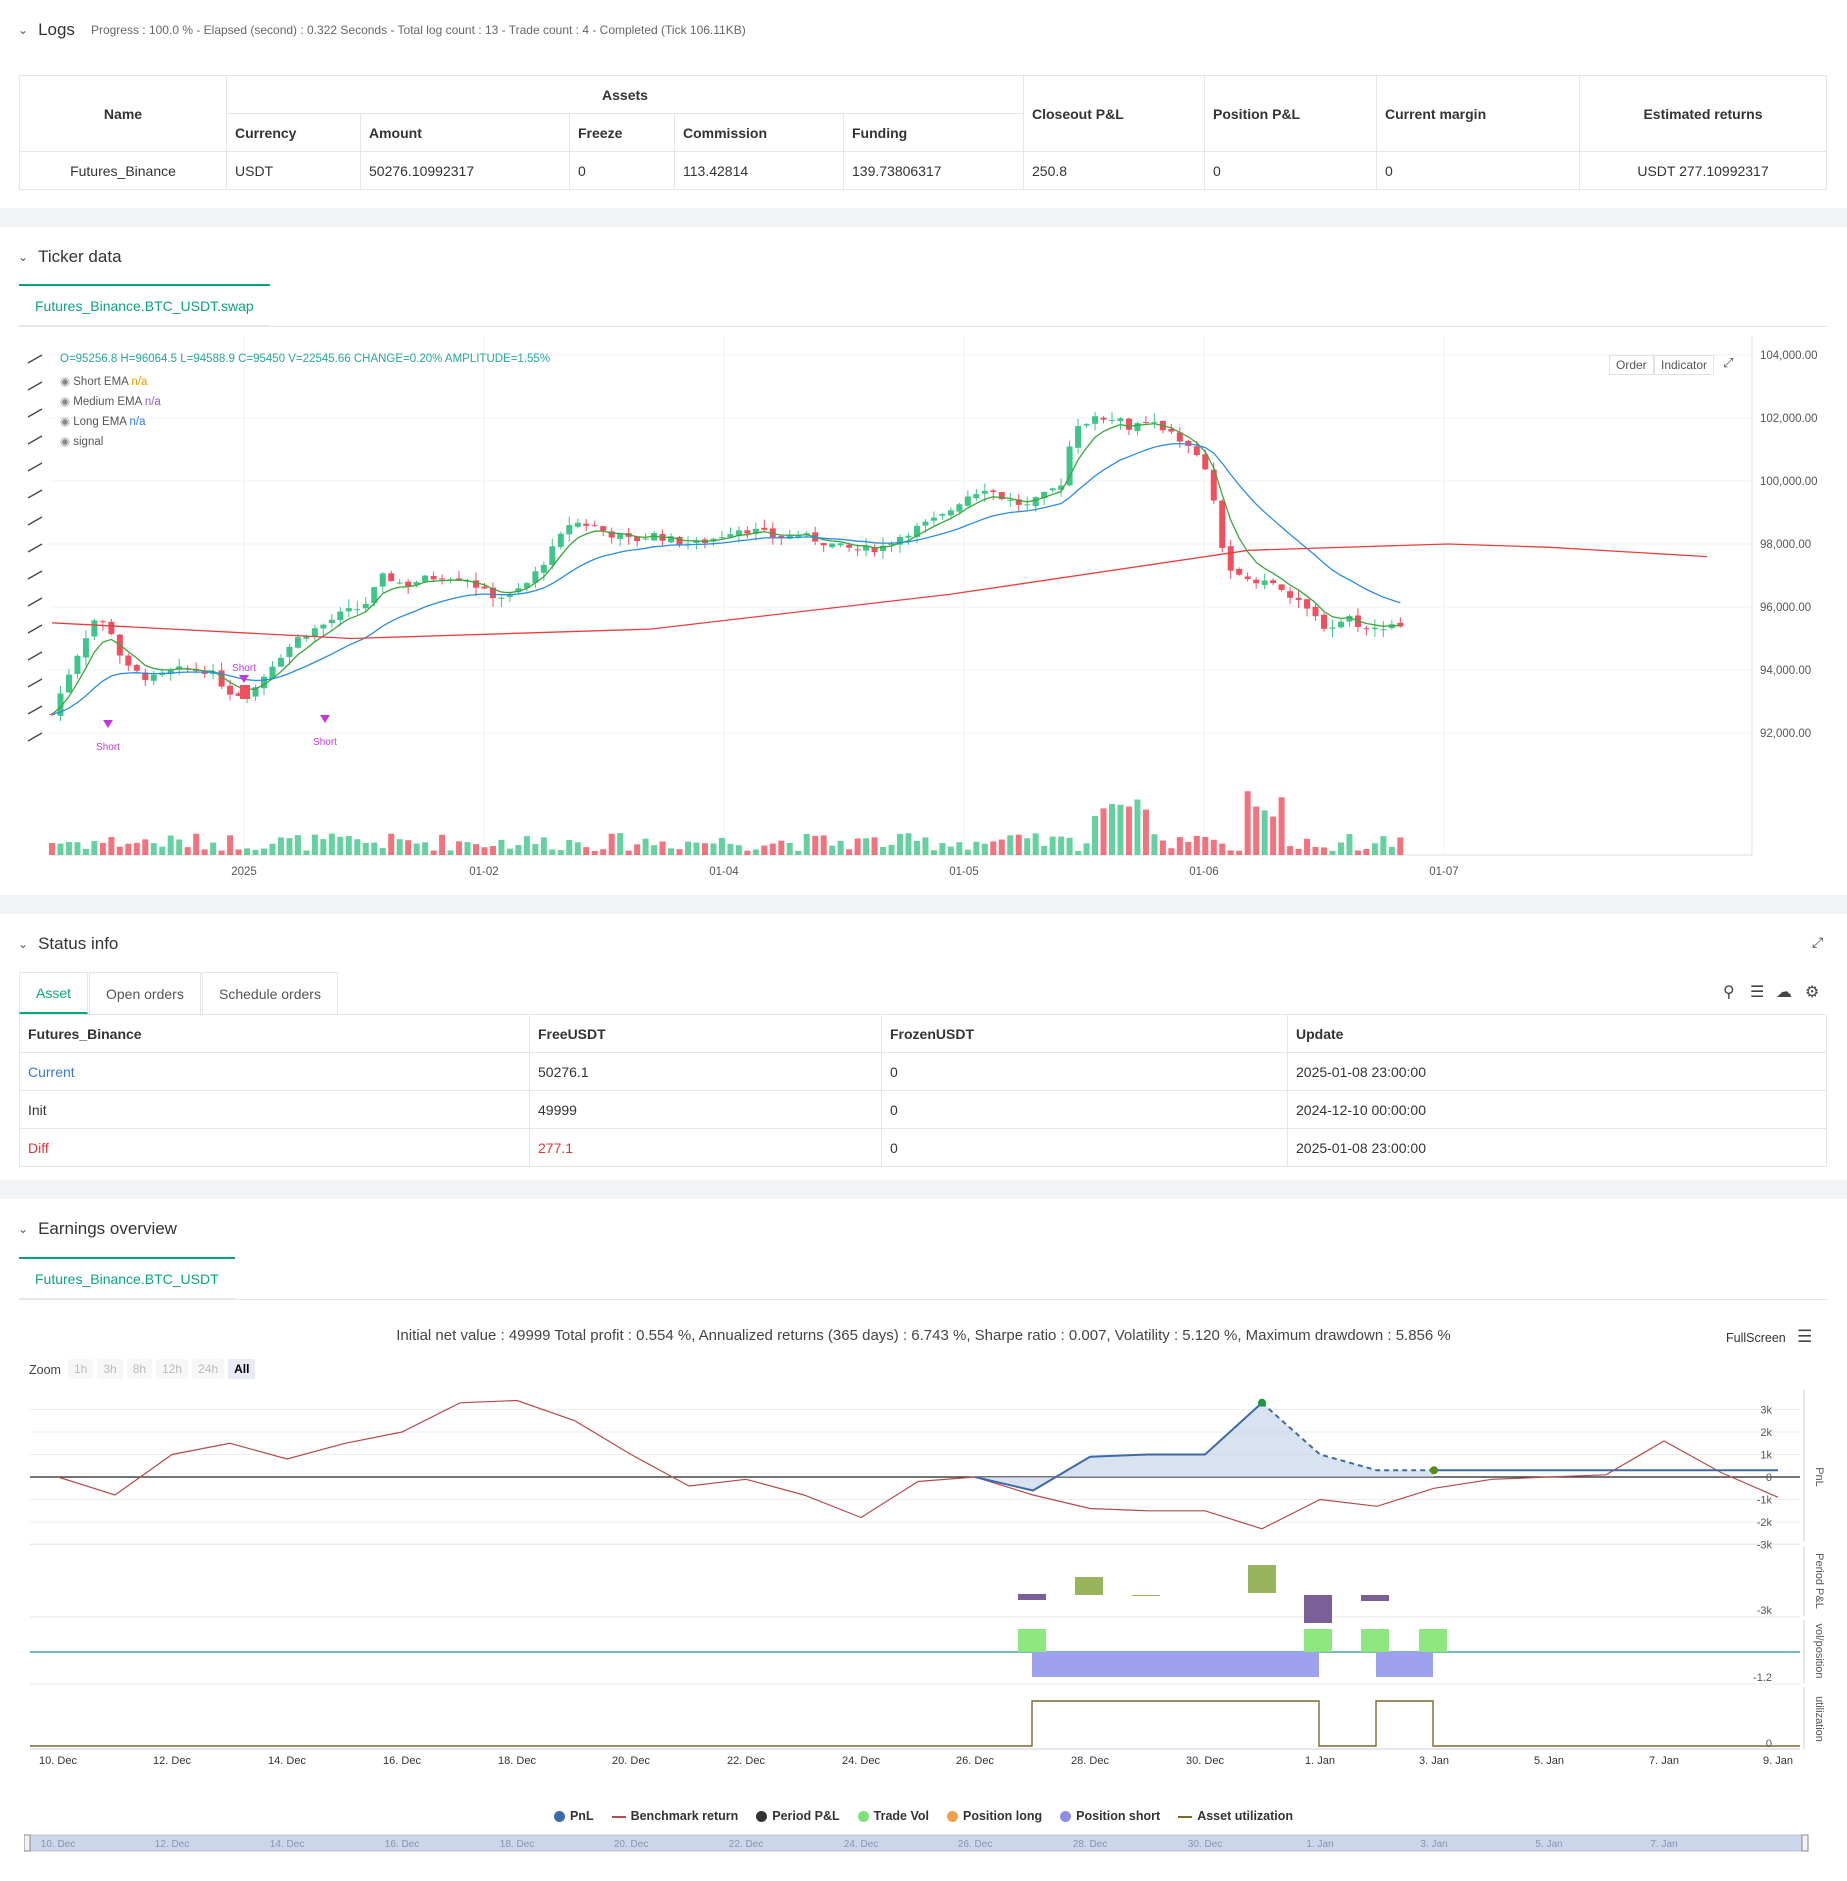  What do you see at coordinates (81, 1369) in the screenshot?
I see `zoom-1h: 1h` at bounding box center [81, 1369].